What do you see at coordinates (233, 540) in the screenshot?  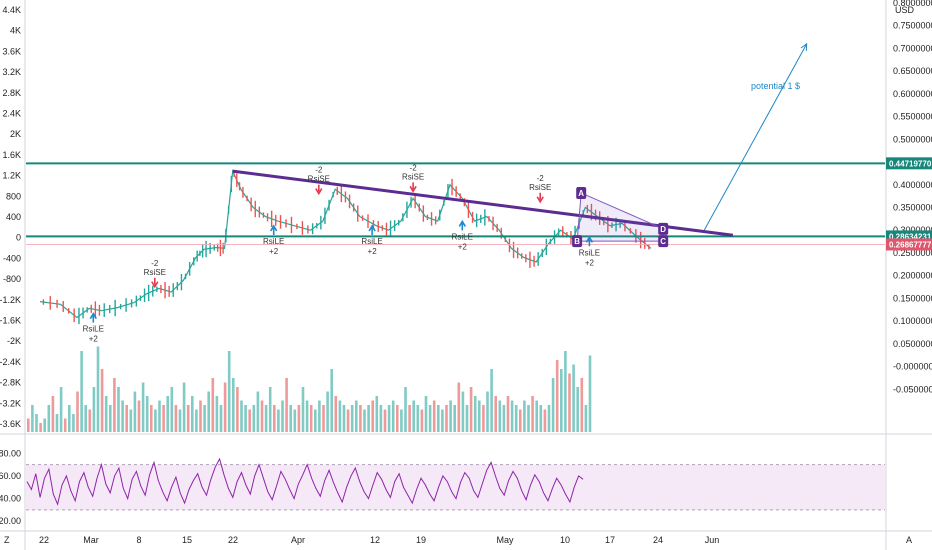 I see `time-axis-tick: 22` at bounding box center [233, 540].